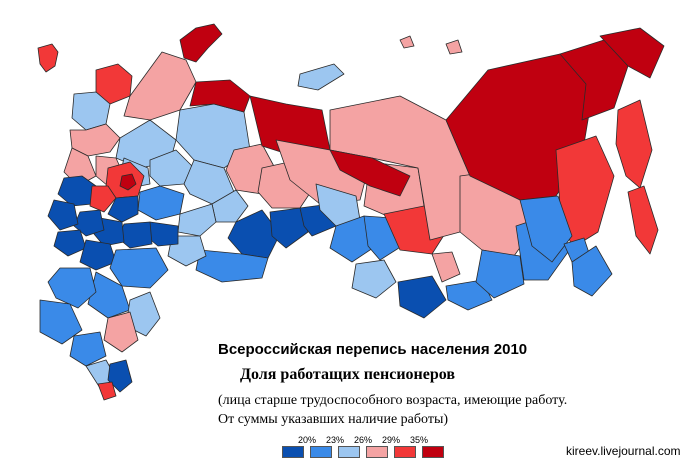 The width and height of the screenshot is (686, 471). Describe the element at coordinates (391, 440) in the screenshot. I see `legend-label-29: 29%` at that location.